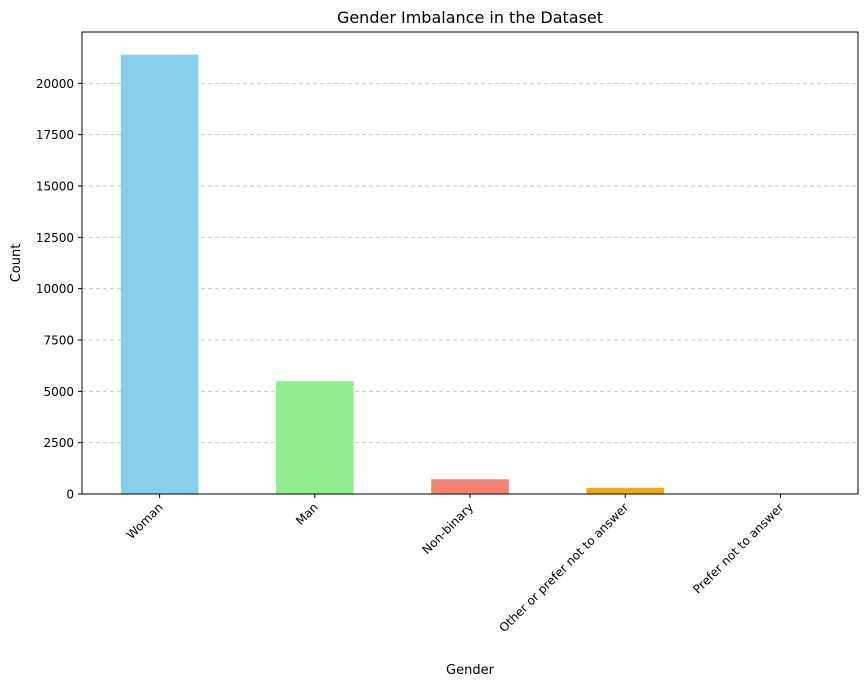 This screenshot has width=868, height=688. Describe the element at coordinates (55, 84) in the screenshot. I see `y-tick-label: 20000` at that location.